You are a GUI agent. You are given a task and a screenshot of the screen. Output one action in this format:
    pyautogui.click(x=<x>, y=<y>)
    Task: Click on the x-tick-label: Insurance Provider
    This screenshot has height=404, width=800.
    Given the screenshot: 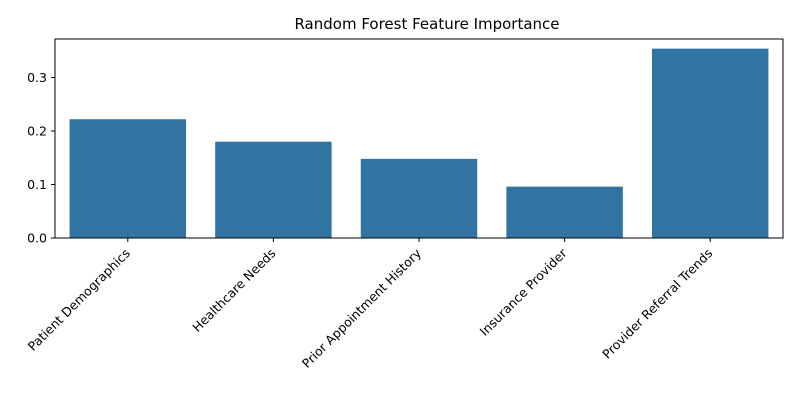 What is the action you would take?
    pyautogui.click(x=524, y=292)
    